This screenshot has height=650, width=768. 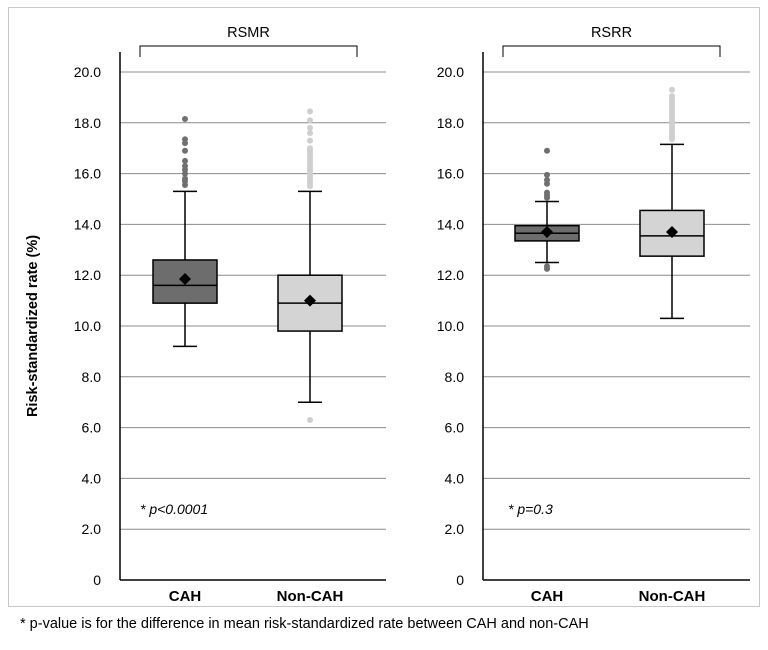 What do you see at coordinates (611, 33) in the screenshot?
I see `panel-title: RSRR` at bounding box center [611, 33].